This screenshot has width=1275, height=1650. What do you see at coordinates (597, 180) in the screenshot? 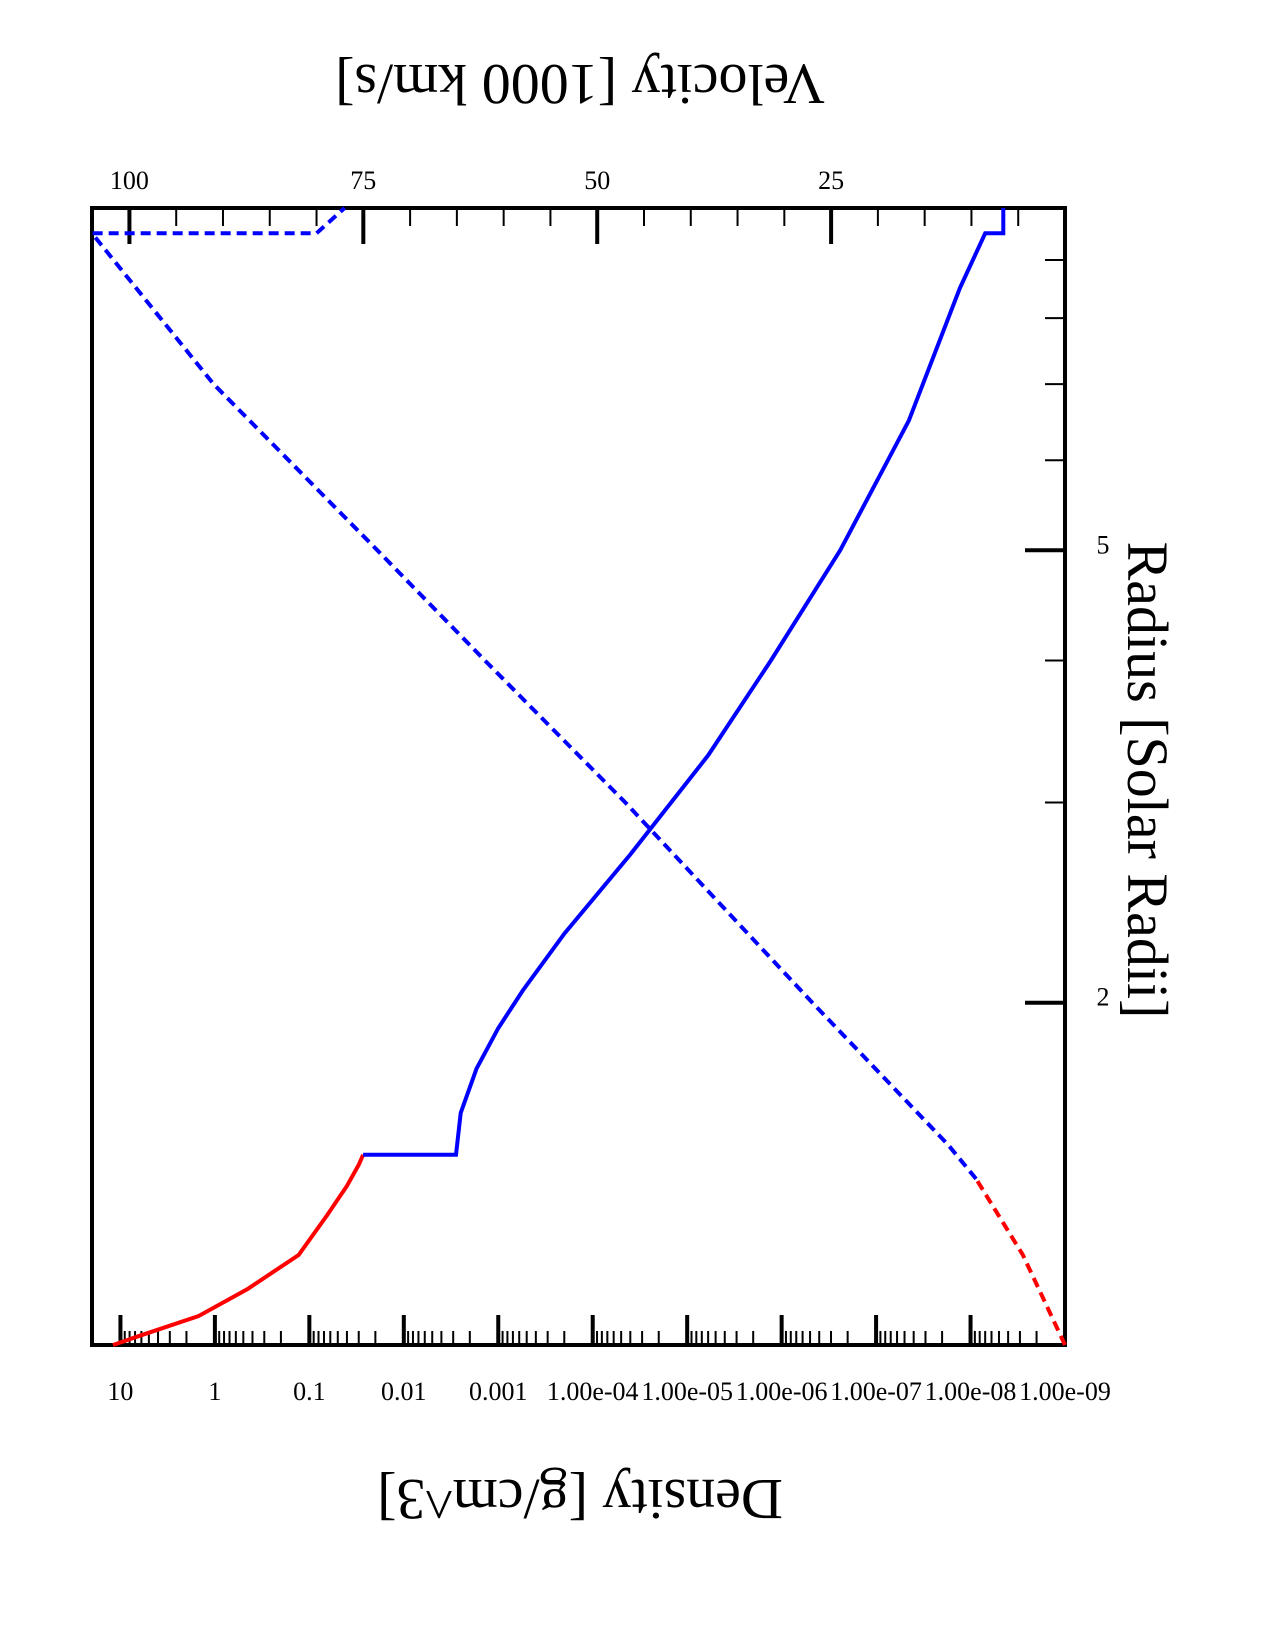
I see `velocity-tick-label: 50` at bounding box center [597, 180].